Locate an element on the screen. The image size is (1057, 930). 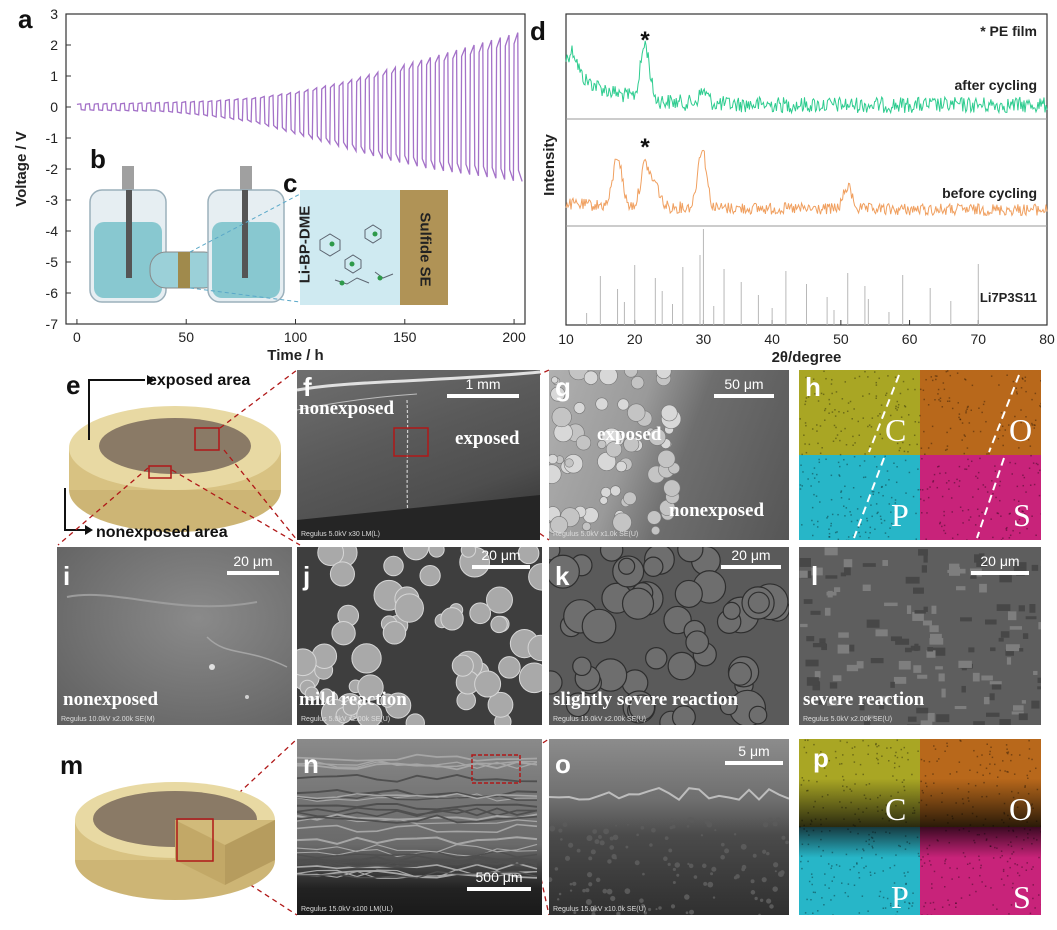
n-zoom-box-layer is located at coordinates (496, 769).